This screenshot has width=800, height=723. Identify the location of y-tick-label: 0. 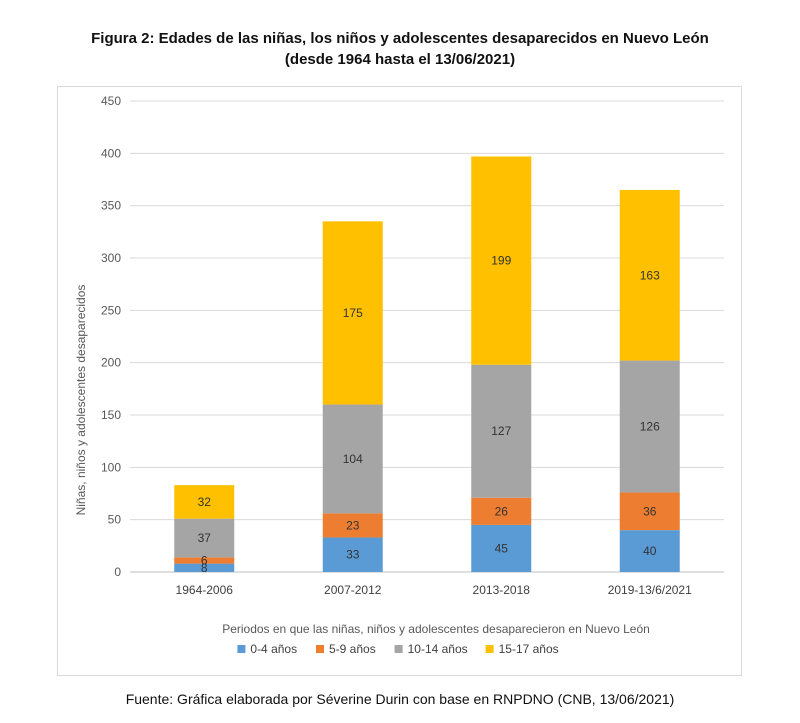
(117, 572).